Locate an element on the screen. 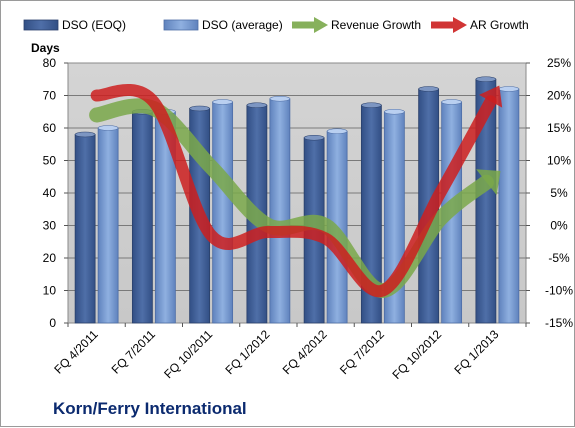 Image resolution: width=575 pixels, height=428 pixels. y-tick-label: 10 is located at coordinates (50, 291).